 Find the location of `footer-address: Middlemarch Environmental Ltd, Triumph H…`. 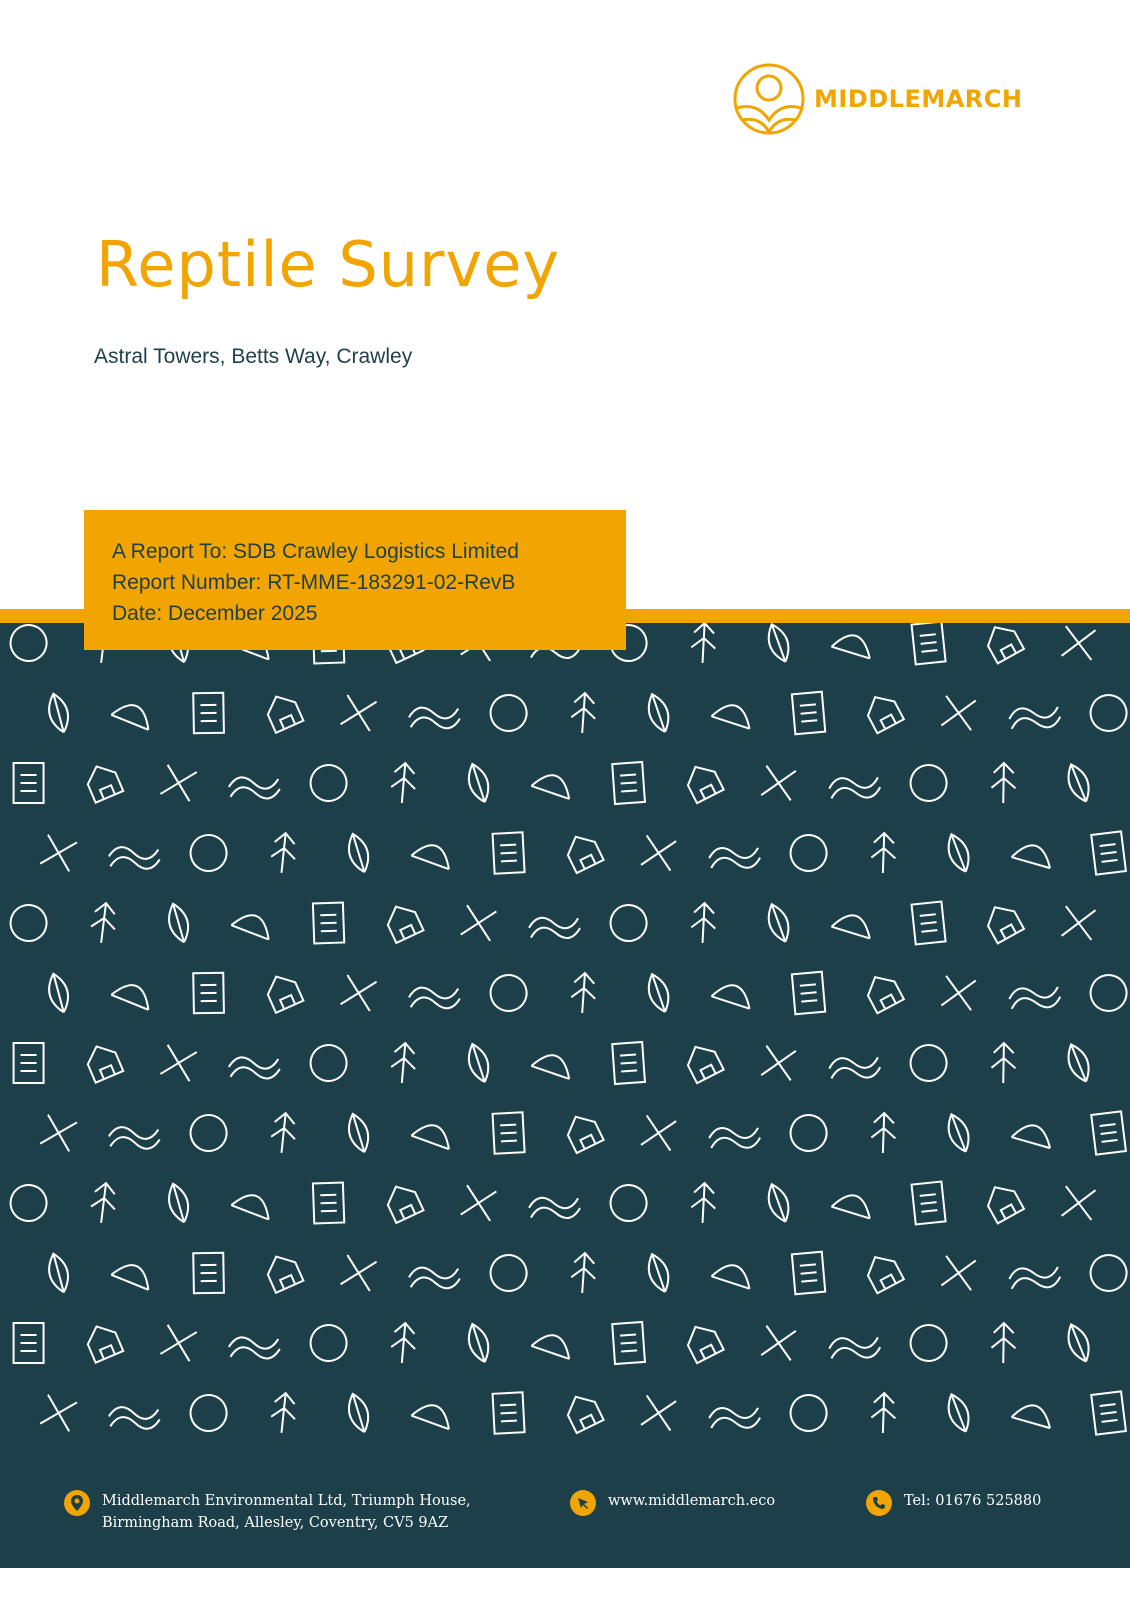

footer-address: Middlemarch Environmental Ltd, Triumph H… is located at coordinates (267, 1512).